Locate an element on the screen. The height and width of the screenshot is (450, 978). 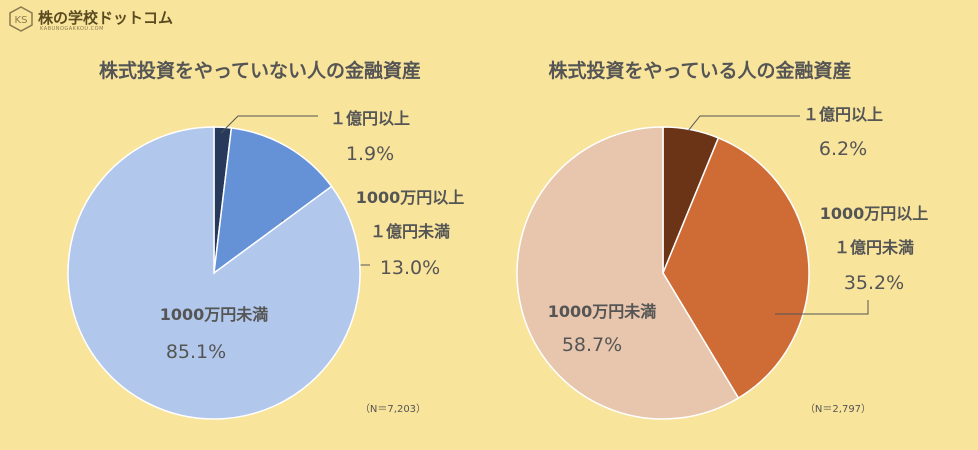
slice-label-non-investors-0: １億円以上 is located at coordinates (370, 118).